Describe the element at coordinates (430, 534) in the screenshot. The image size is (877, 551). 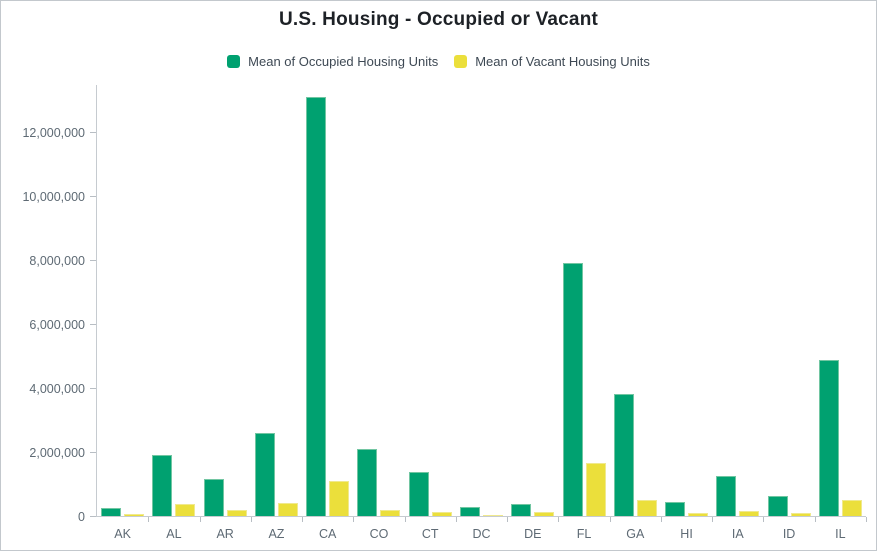
I see `x-axis-label-ct: CT` at that location.